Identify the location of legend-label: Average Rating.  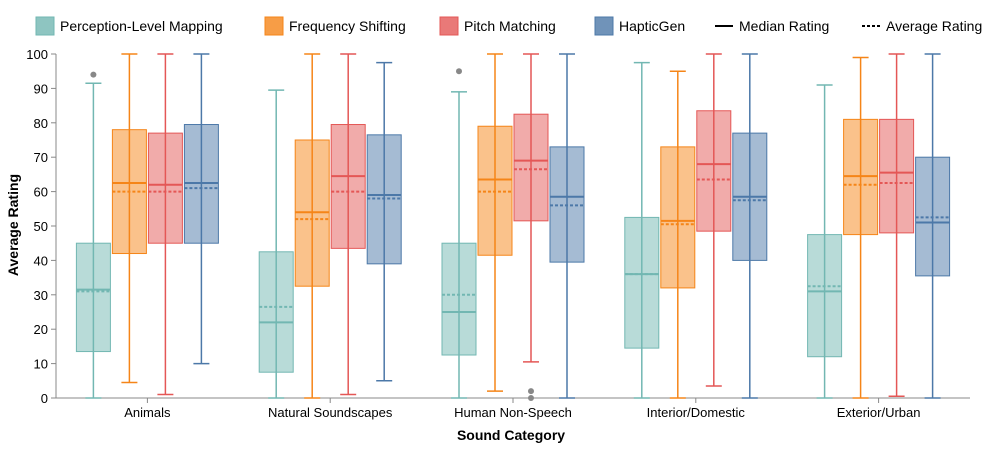
(934, 26).